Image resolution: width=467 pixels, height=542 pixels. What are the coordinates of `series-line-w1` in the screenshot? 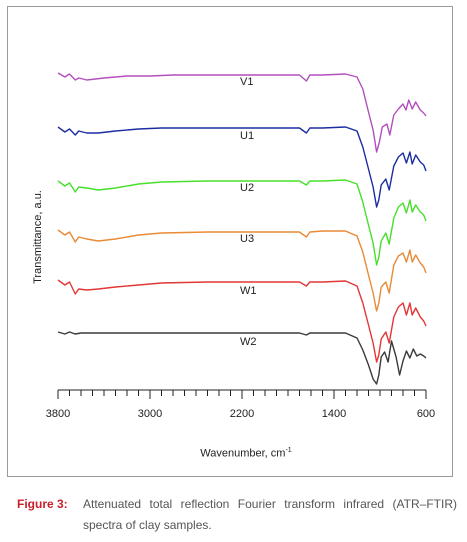 It's located at (242, 321).